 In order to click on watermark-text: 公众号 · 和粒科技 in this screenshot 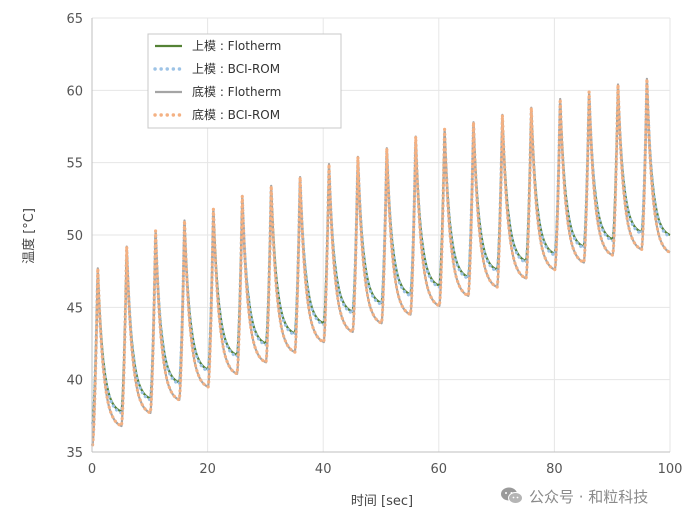, I will do `click(589, 496)`.